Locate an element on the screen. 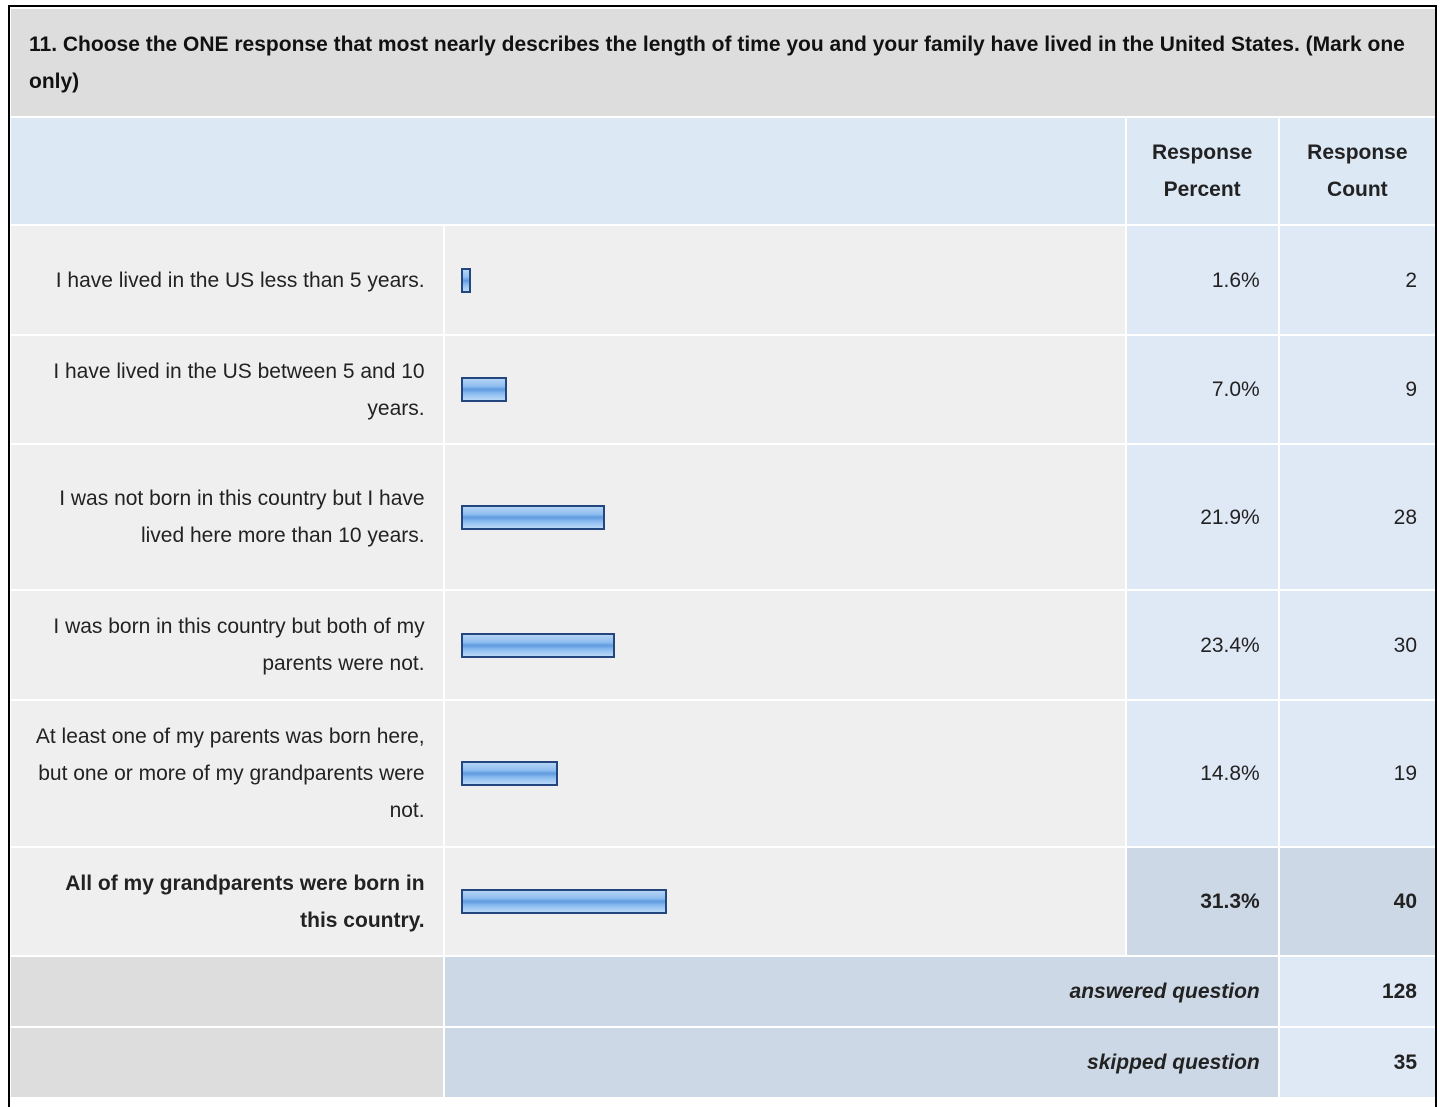 The height and width of the screenshot is (1107, 1440). response-count: 2 is located at coordinates (1357, 280).